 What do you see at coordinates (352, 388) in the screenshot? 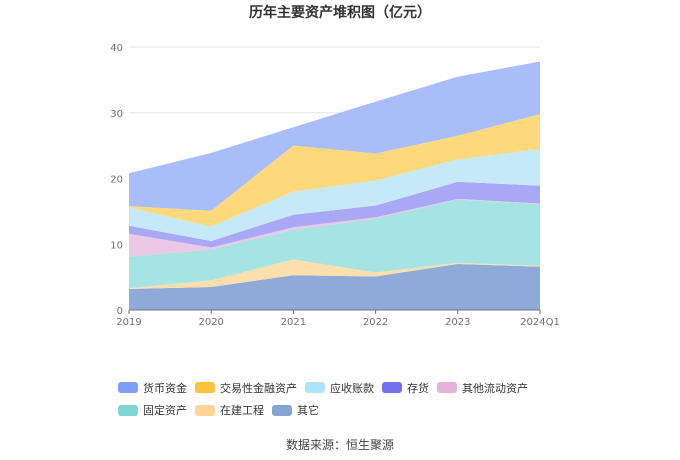
I see `legend-label: 应收账款` at bounding box center [352, 388].